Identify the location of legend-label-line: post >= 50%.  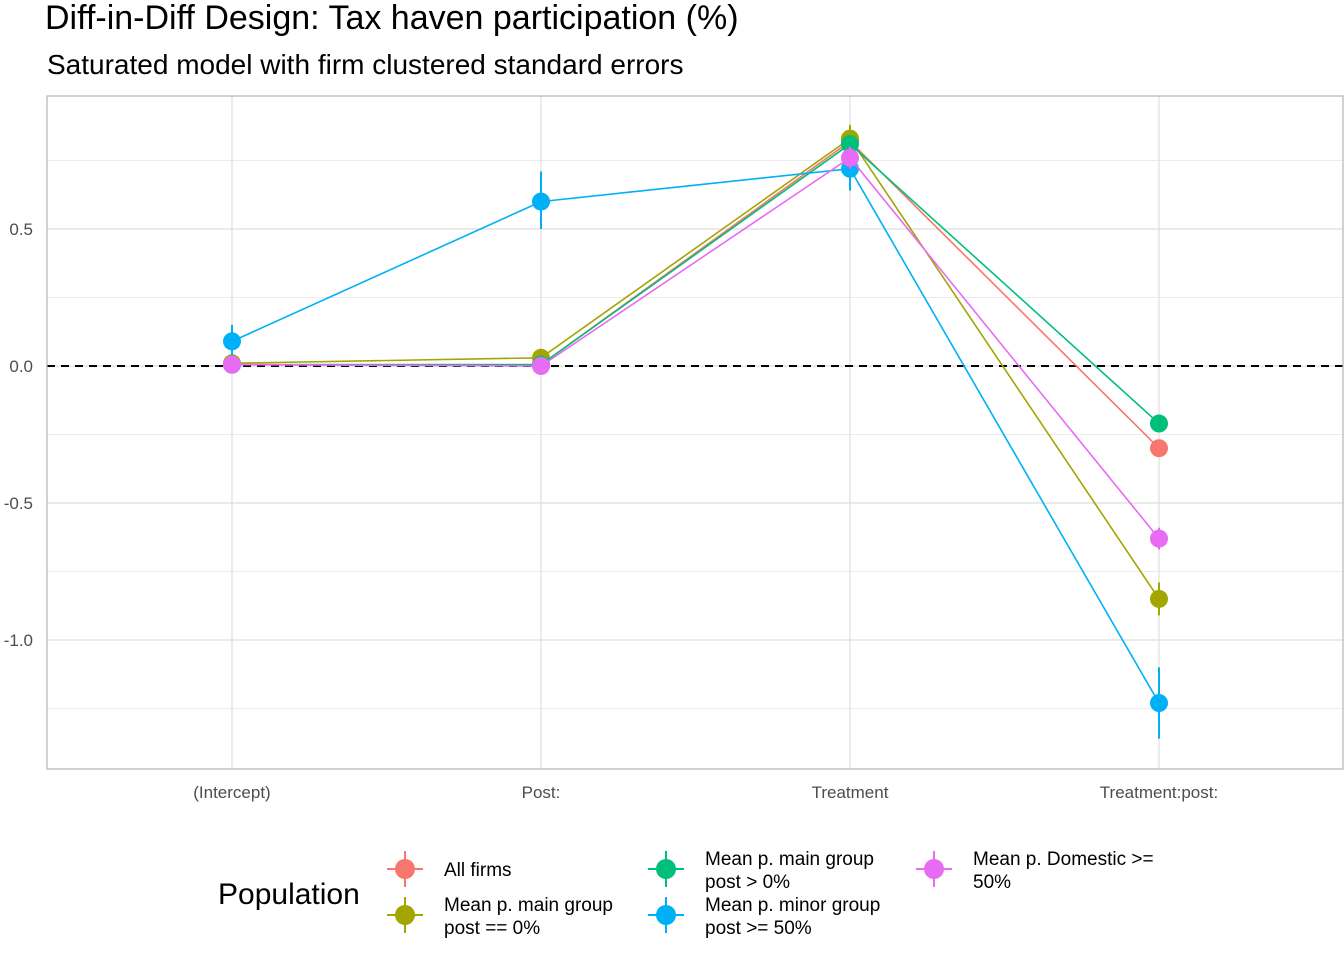
(758, 928).